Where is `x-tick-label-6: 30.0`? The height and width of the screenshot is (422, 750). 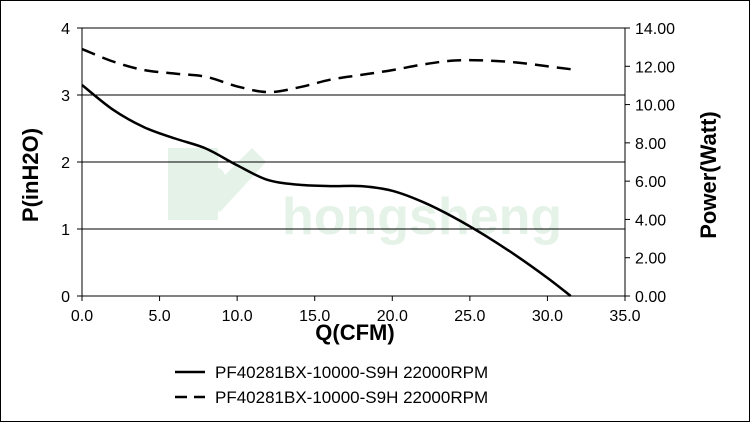
x-tick-label-6: 30.0 is located at coordinates (547, 316).